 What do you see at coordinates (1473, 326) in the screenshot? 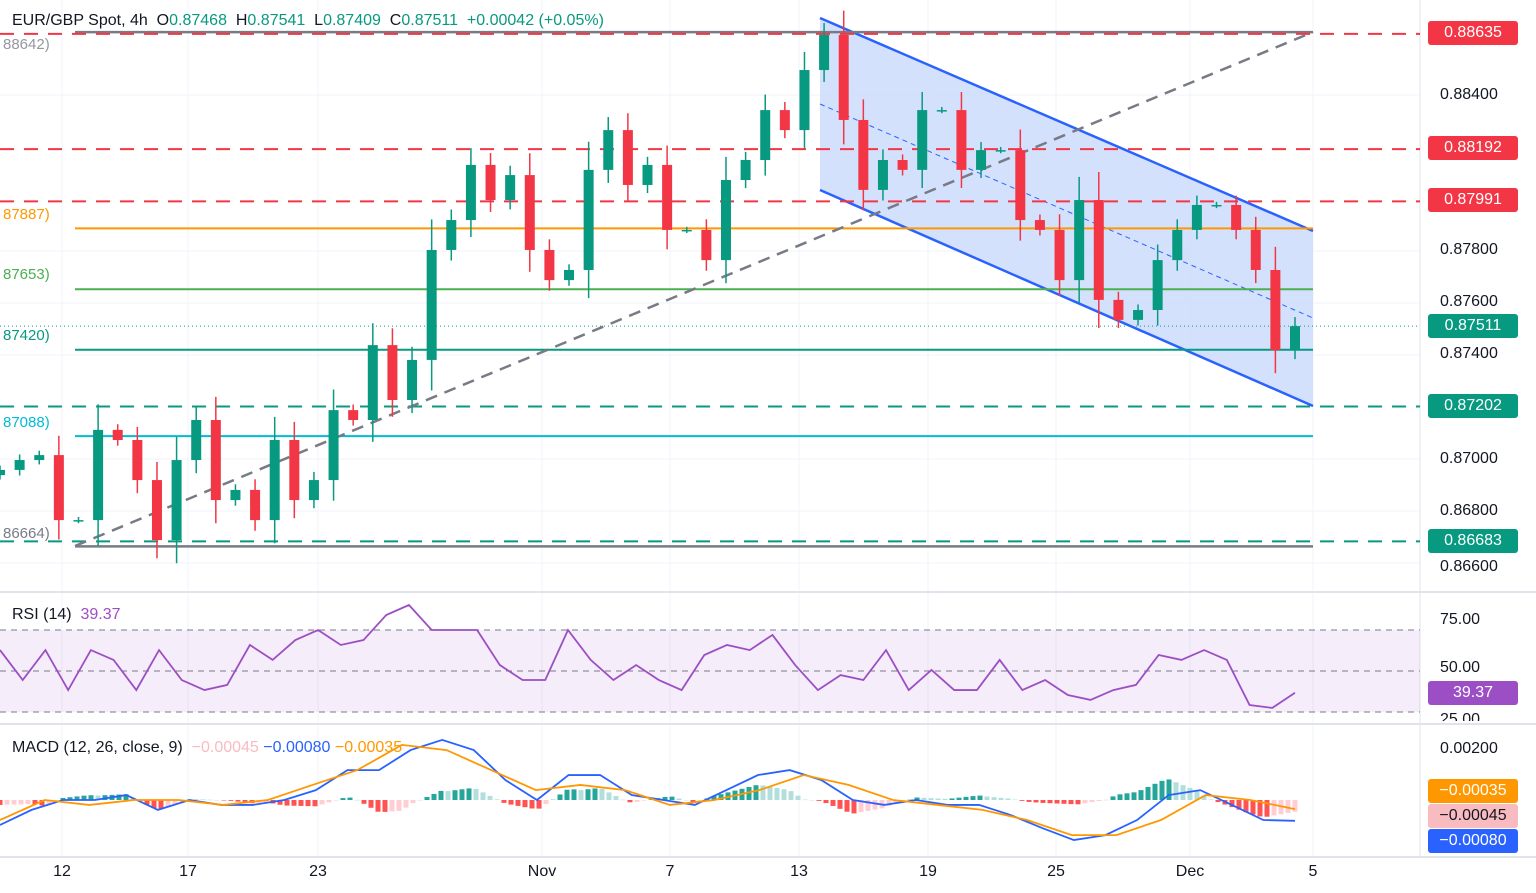
I see `last-price-tag: 0.87511` at bounding box center [1473, 326].